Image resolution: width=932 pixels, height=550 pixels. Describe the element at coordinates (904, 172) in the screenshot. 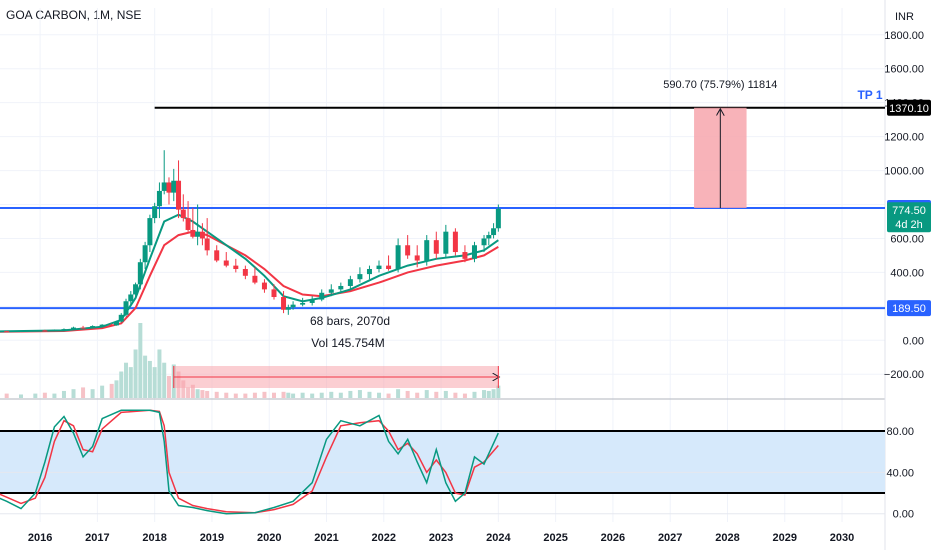

I see `price-tick-label: 1000.00` at that location.